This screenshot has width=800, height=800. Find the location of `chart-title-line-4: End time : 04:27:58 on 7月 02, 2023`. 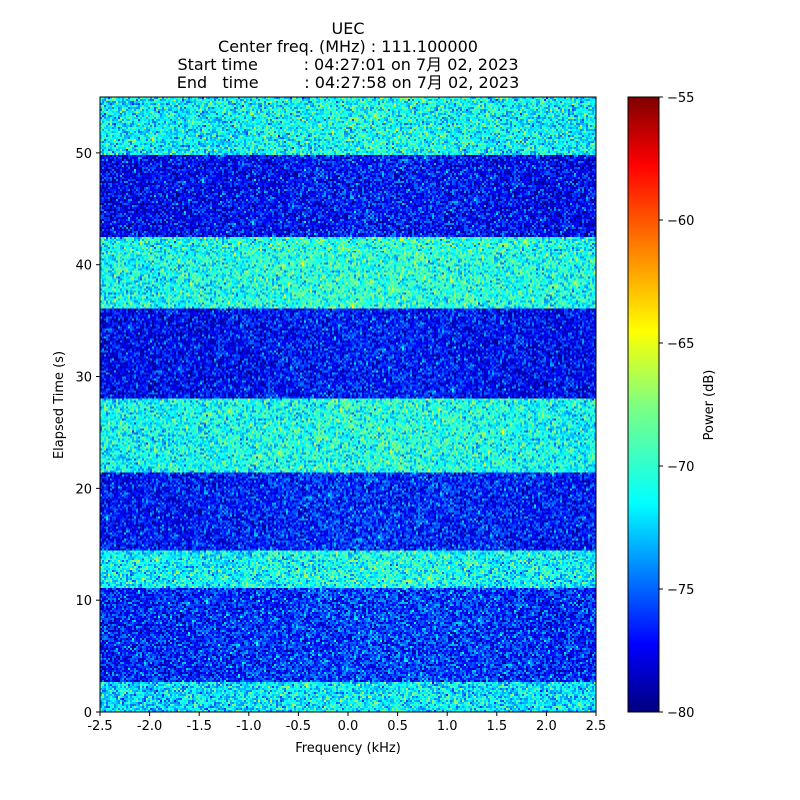

chart-title-line-4: End time : 04:27:58 on 7月 02, 2023 is located at coordinates (348, 82).